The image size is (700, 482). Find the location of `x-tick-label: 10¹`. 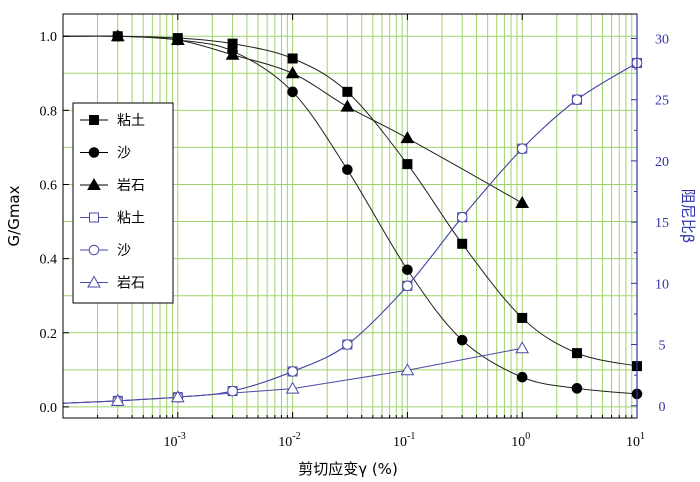

x-tick-label: 10¹ is located at coordinates (635, 440).